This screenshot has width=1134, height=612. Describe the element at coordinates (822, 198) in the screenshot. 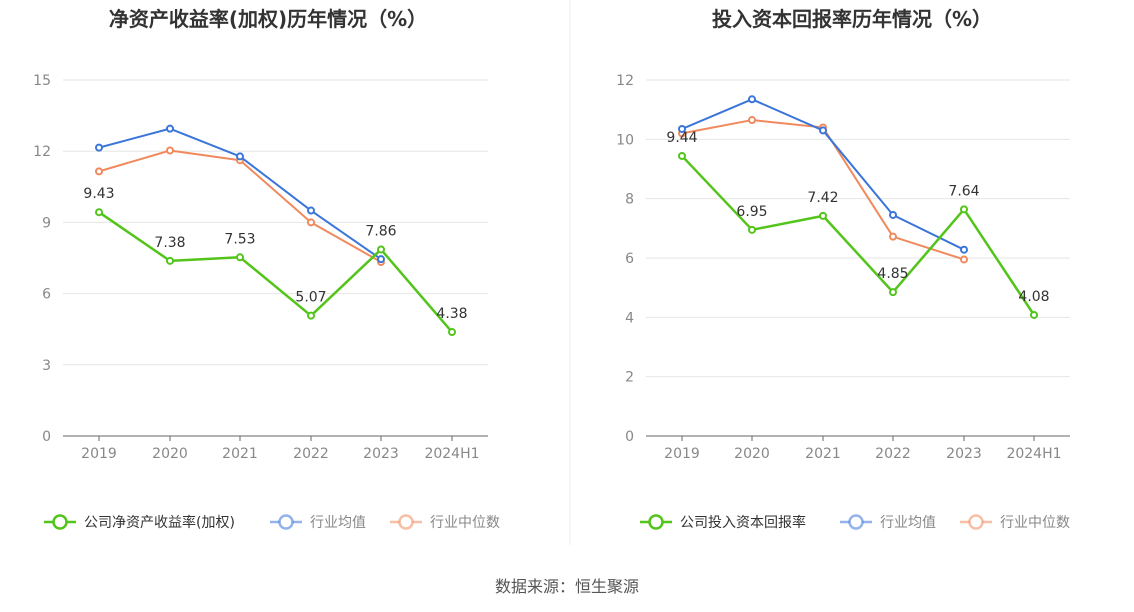

I see `data-label: 7.42` at that location.